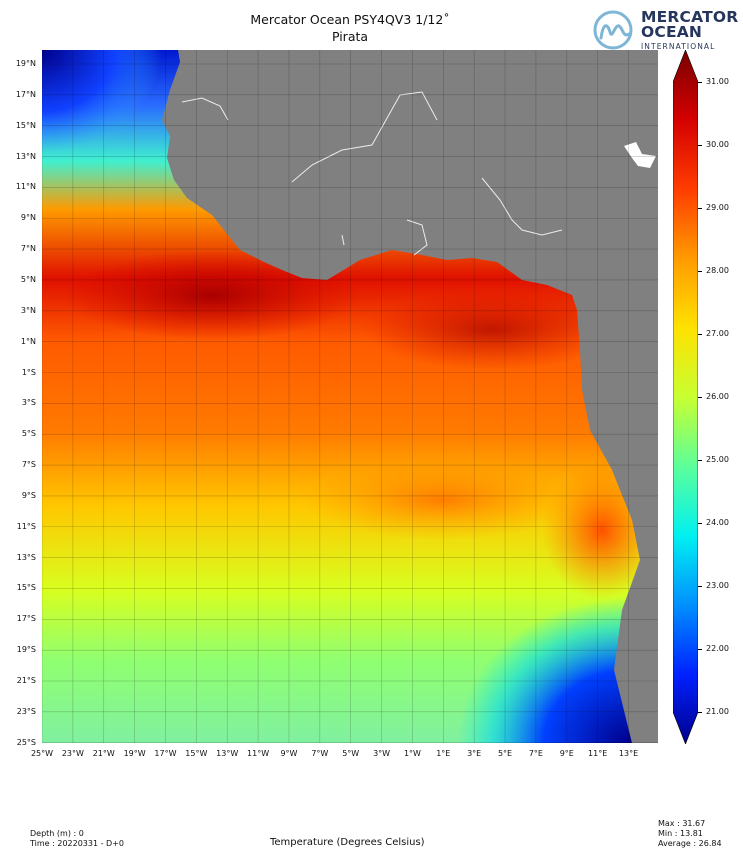 This screenshot has width=743, height=864. Describe the element at coordinates (25, 63) in the screenshot. I see `lat-label: 19°N` at that location.